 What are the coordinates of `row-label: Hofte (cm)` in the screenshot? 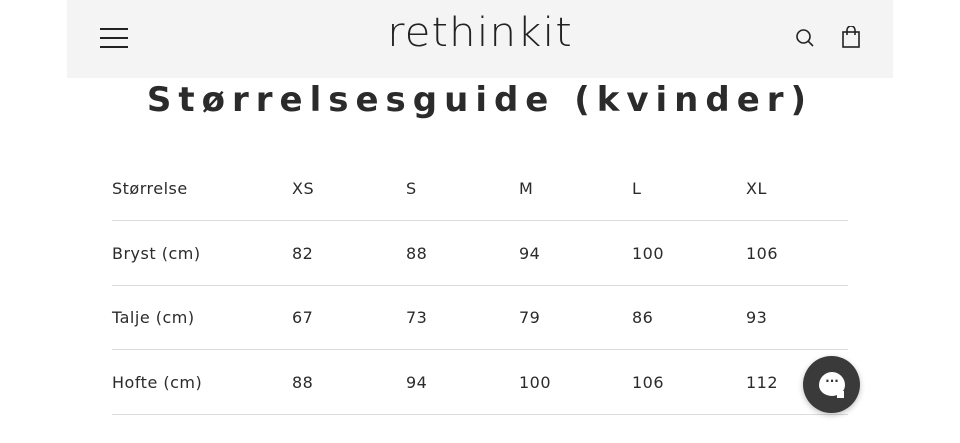 It's located at (157, 382).